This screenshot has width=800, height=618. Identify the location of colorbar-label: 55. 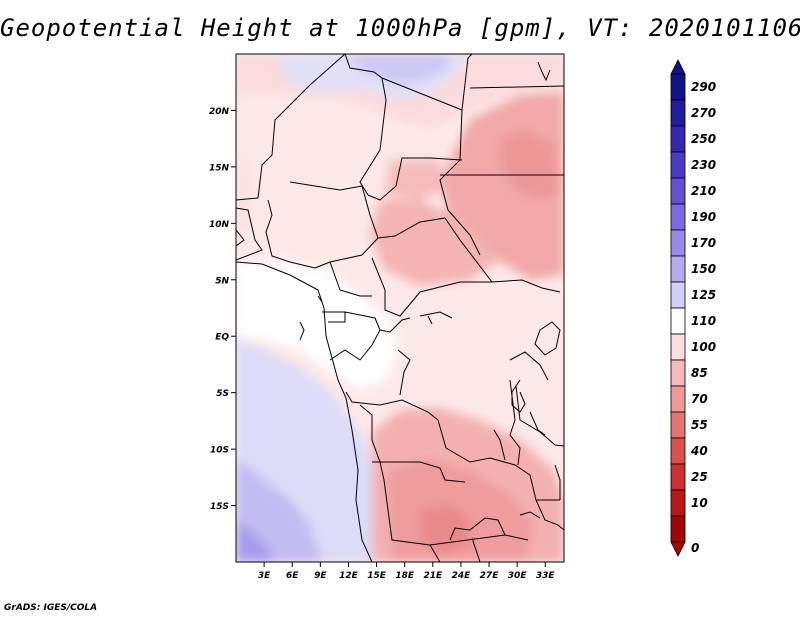
(699, 425).